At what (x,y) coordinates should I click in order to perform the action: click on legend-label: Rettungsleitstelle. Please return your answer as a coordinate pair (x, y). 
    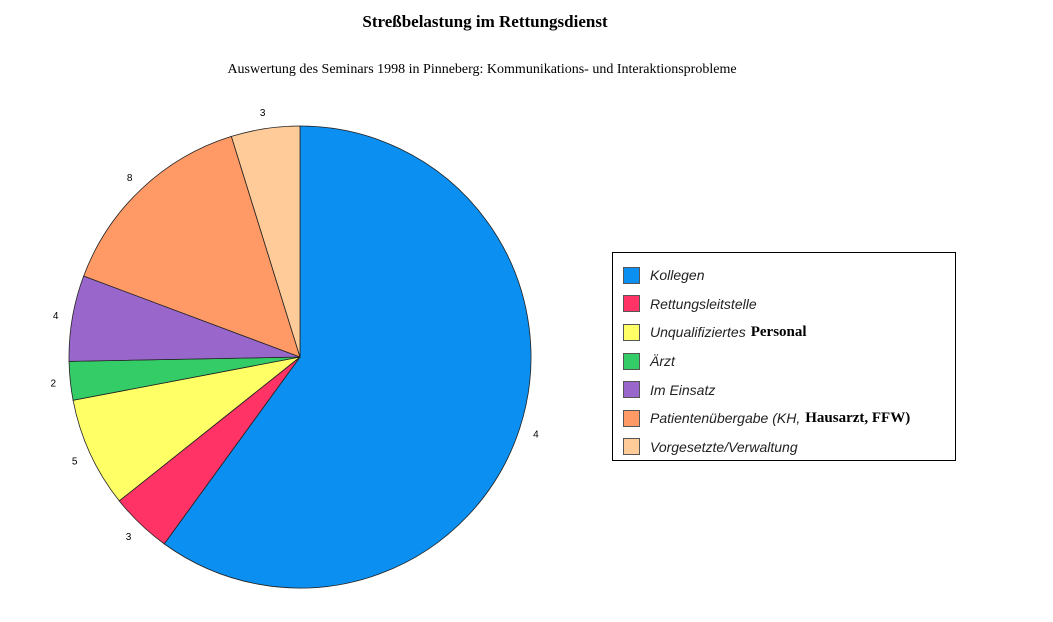
    Looking at the image, I should click on (703, 303).